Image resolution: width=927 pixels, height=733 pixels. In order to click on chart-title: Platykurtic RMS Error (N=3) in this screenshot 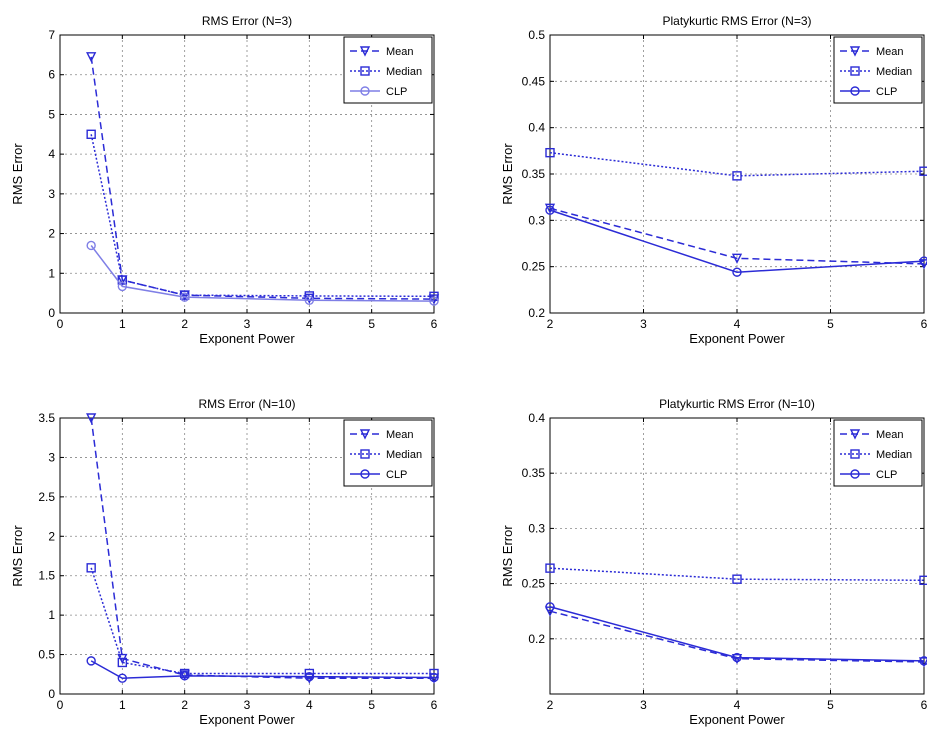, I will do `click(736, 21)`.